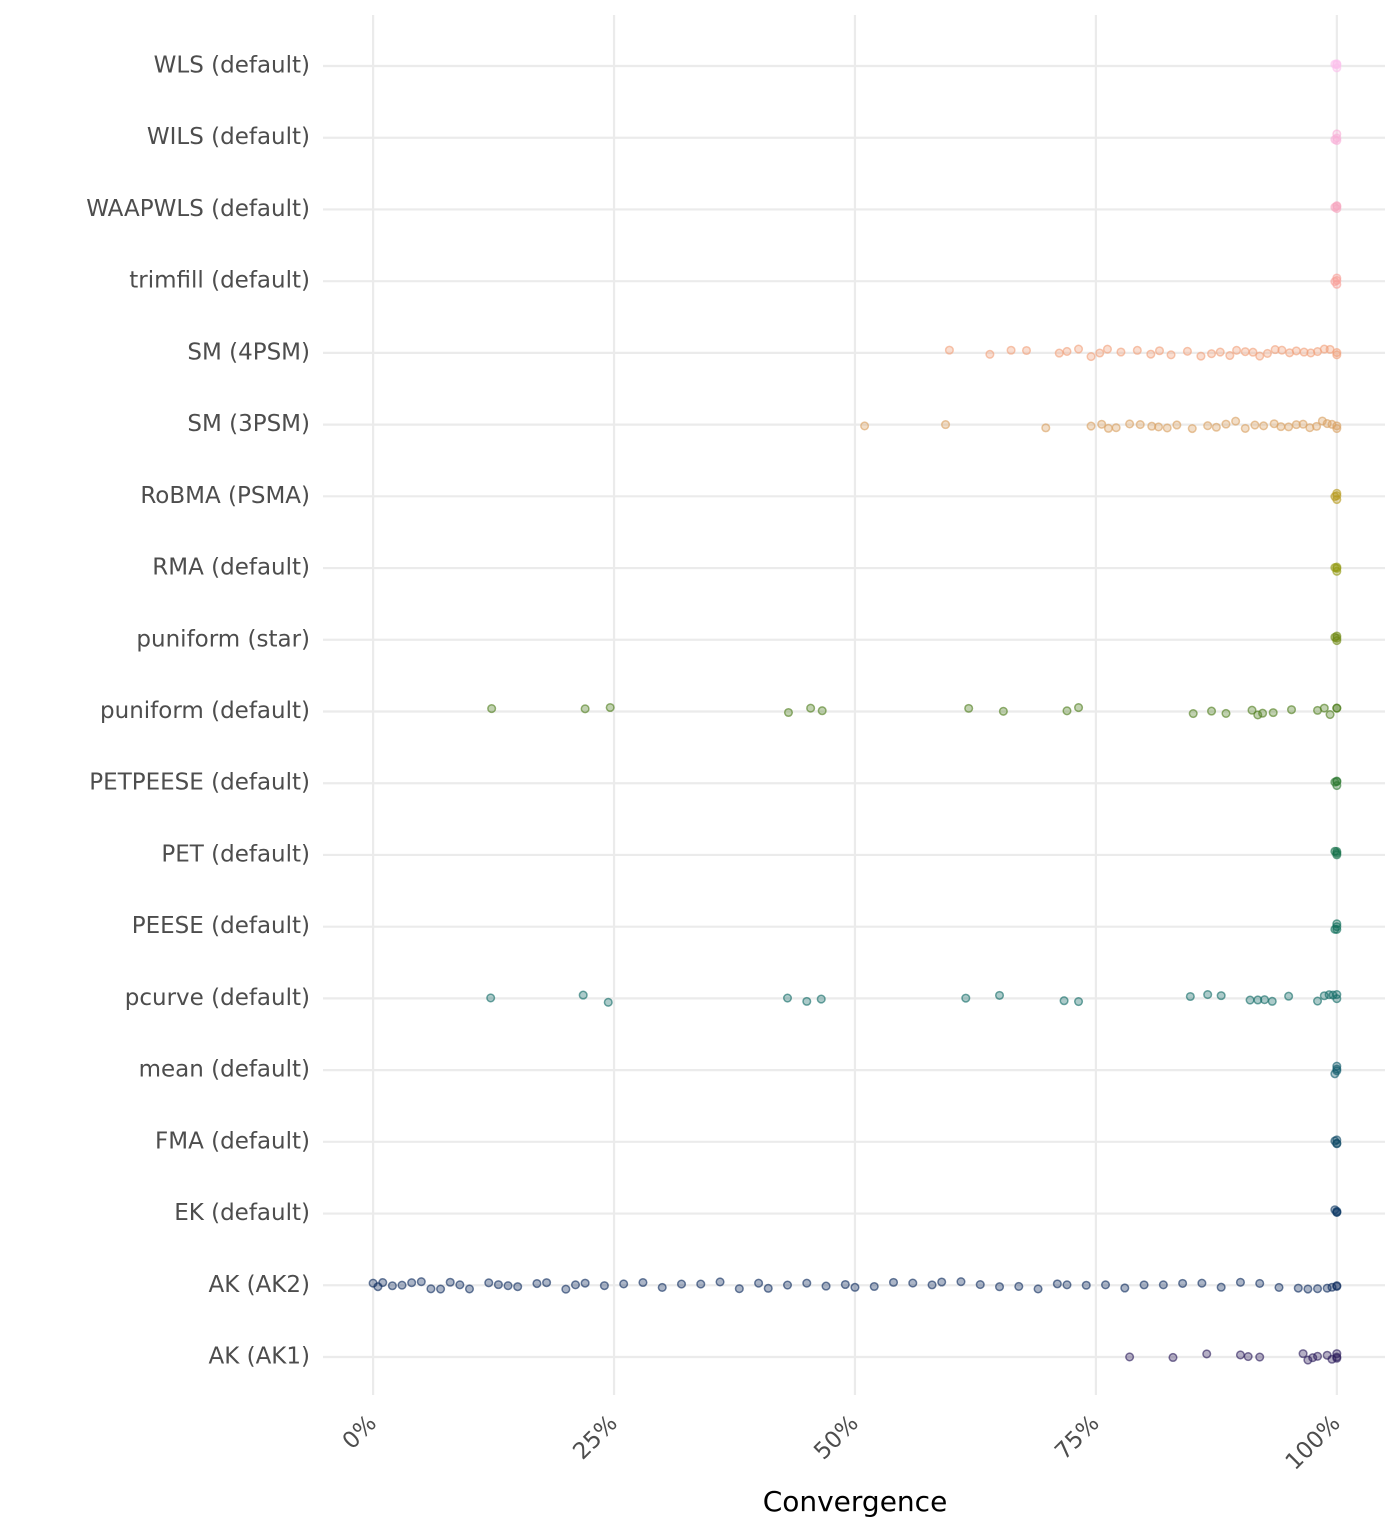 The width and height of the screenshot is (1400, 1540). What do you see at coordinates (228, 137) in the screenshot?
I see `y-tick-label: WILS (default)` at bounding box center [228, 137].